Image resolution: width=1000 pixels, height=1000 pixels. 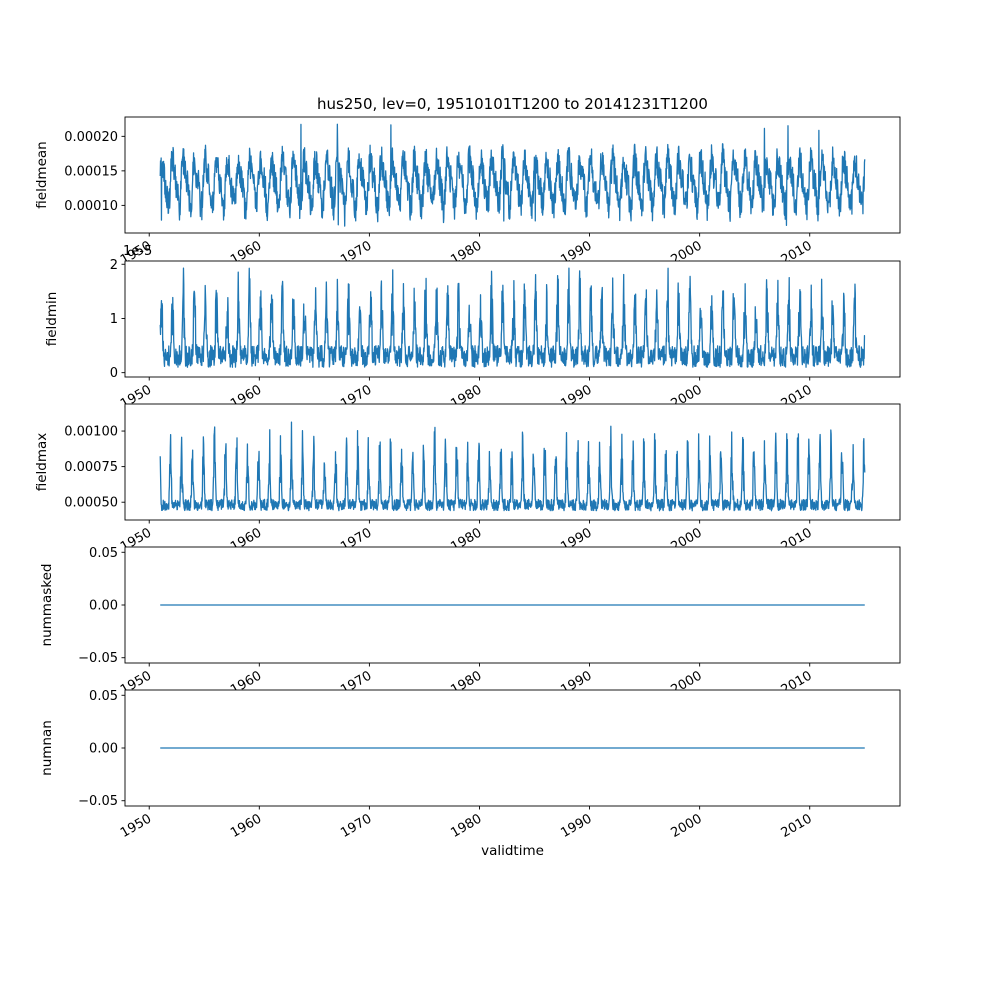 I want to click on x-tick-label: 1970, so click(x=356, y=826).